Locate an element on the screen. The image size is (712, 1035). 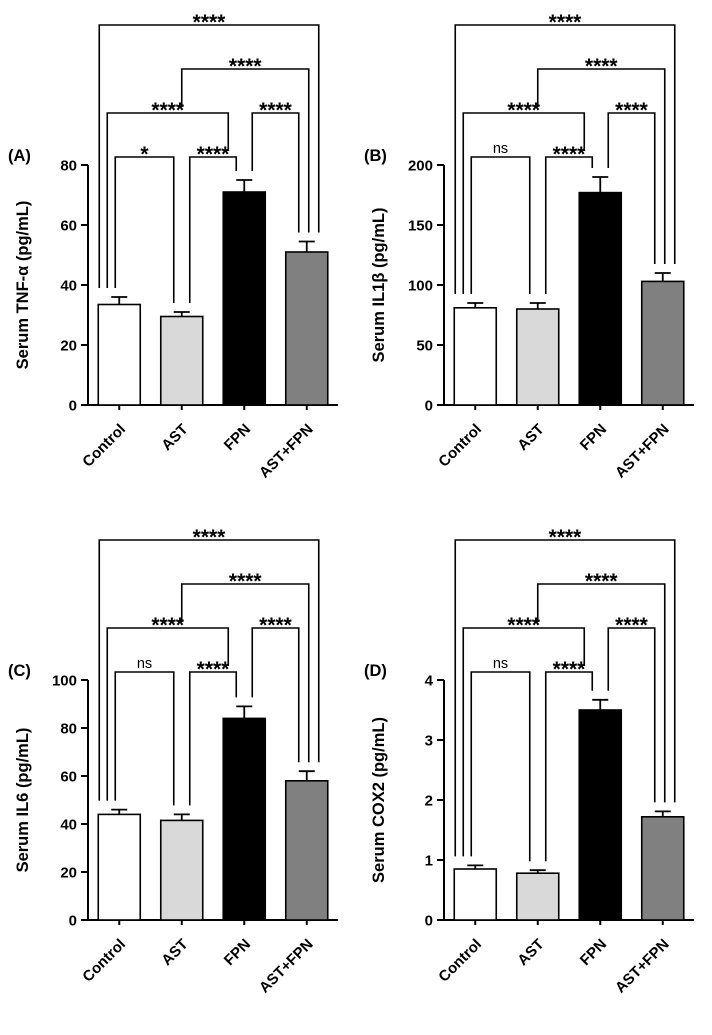
y-tick-label: 2 is located at coordinates (429, 801).